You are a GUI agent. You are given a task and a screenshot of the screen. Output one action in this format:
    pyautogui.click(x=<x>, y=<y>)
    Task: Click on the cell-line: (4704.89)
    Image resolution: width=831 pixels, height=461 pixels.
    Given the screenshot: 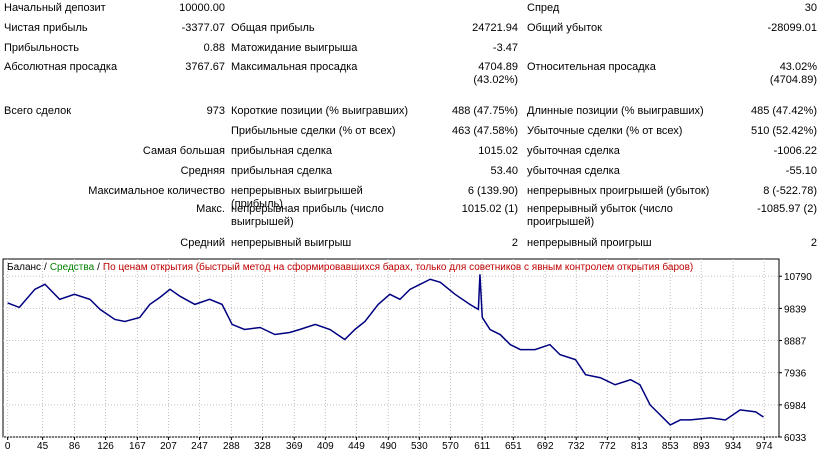 What is the action you would take?
    pyautogui.click(x=793, y=80)
    